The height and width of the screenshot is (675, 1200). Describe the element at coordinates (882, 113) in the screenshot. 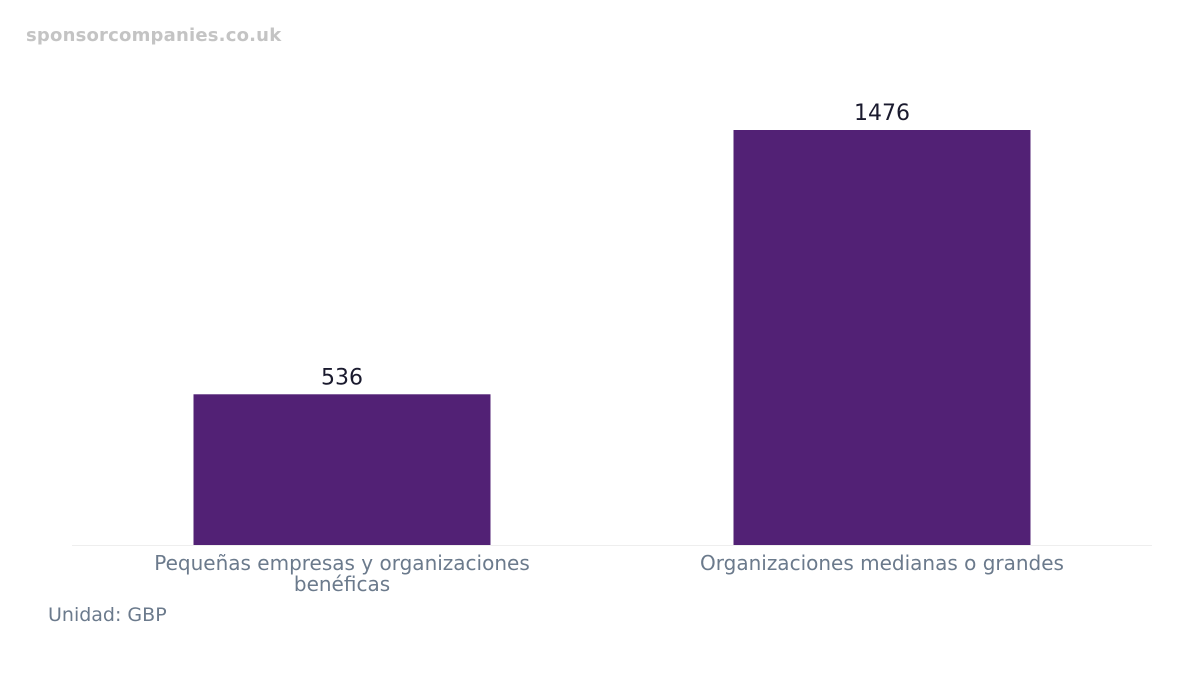

I see `value-label-1: 1476` at that location.